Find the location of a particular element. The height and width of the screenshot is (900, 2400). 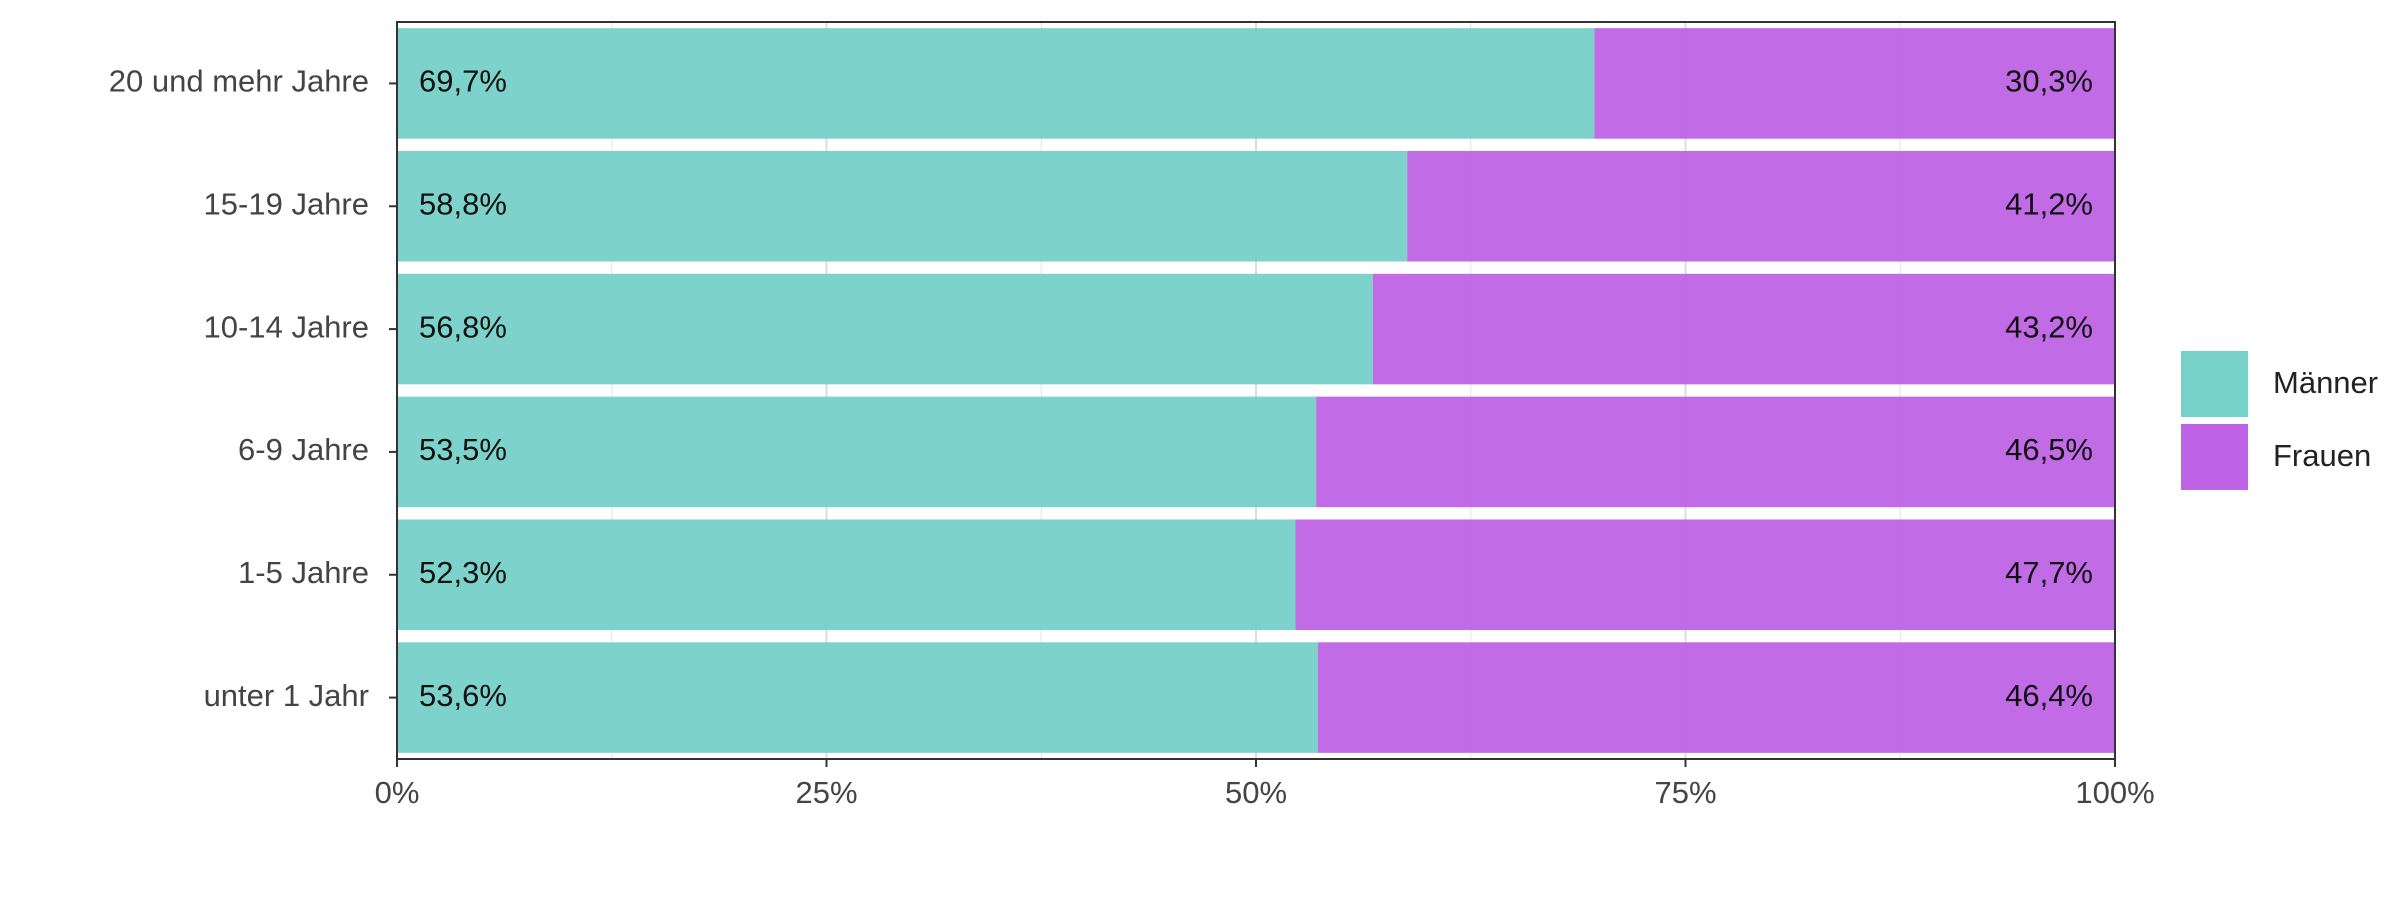

value-label: 69,7% is located at coordinates (463, 81).